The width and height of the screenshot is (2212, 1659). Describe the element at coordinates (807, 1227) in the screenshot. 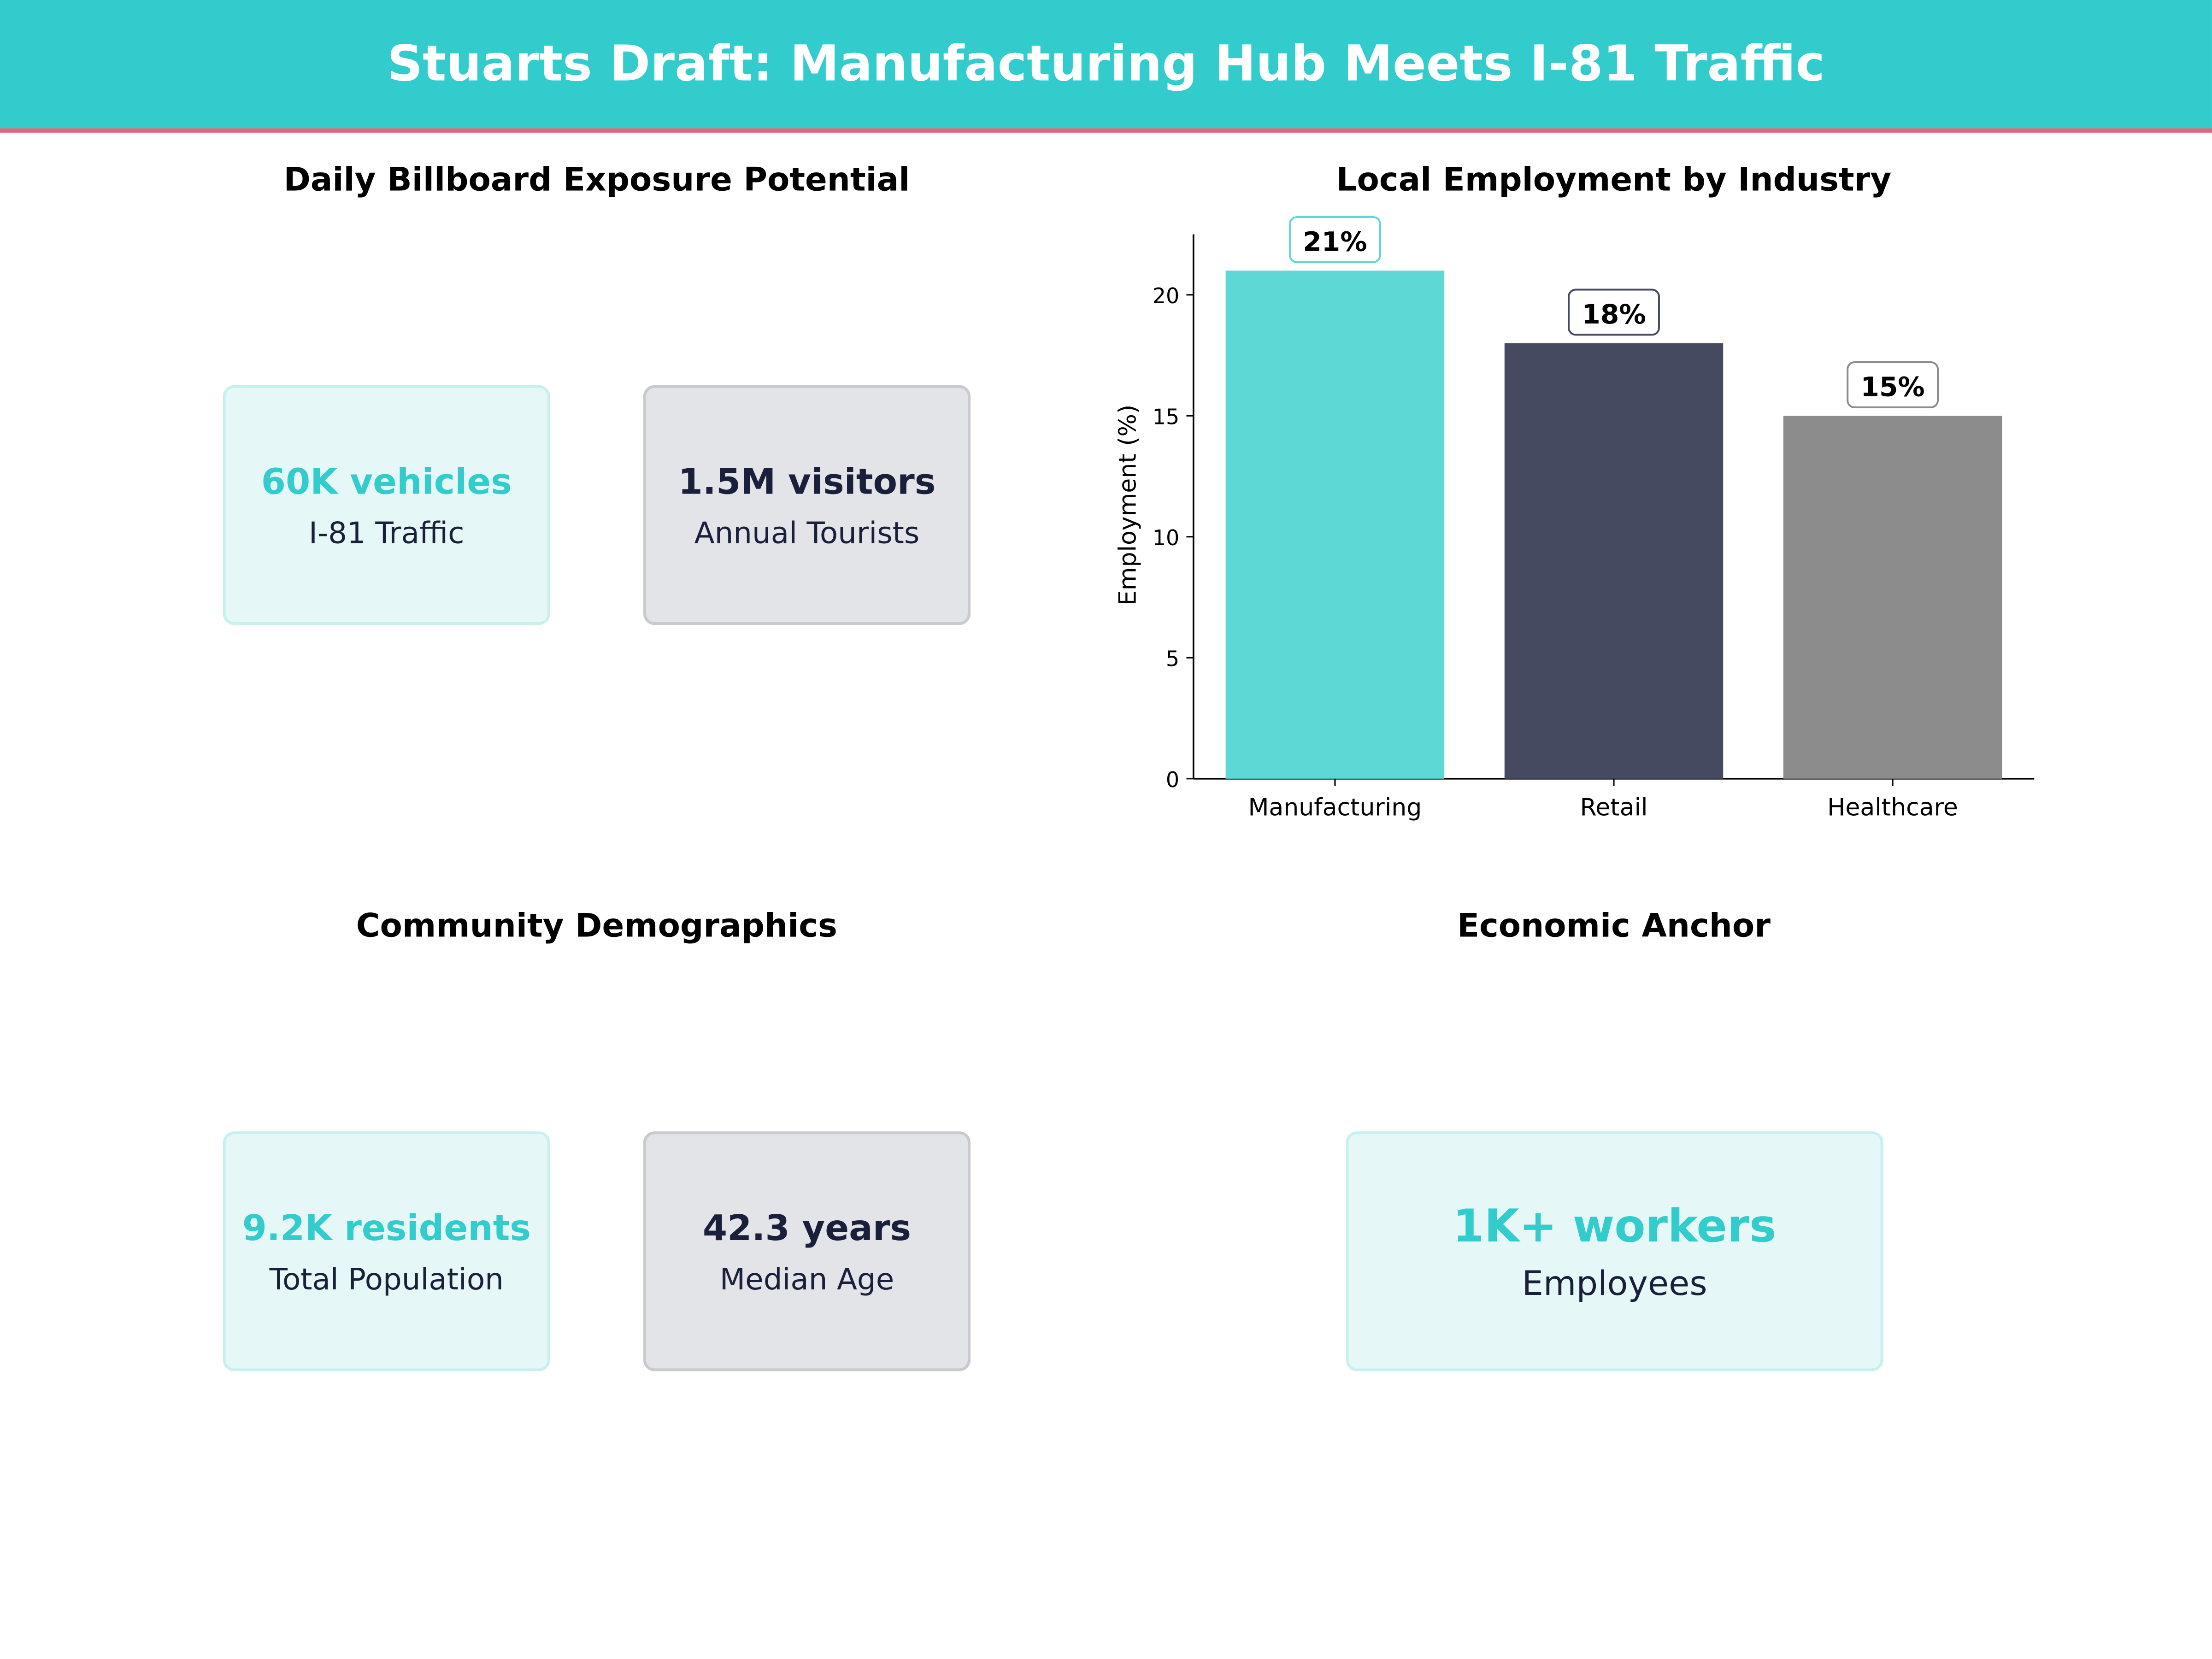

I see `card-value: 42.3 years` at that location.